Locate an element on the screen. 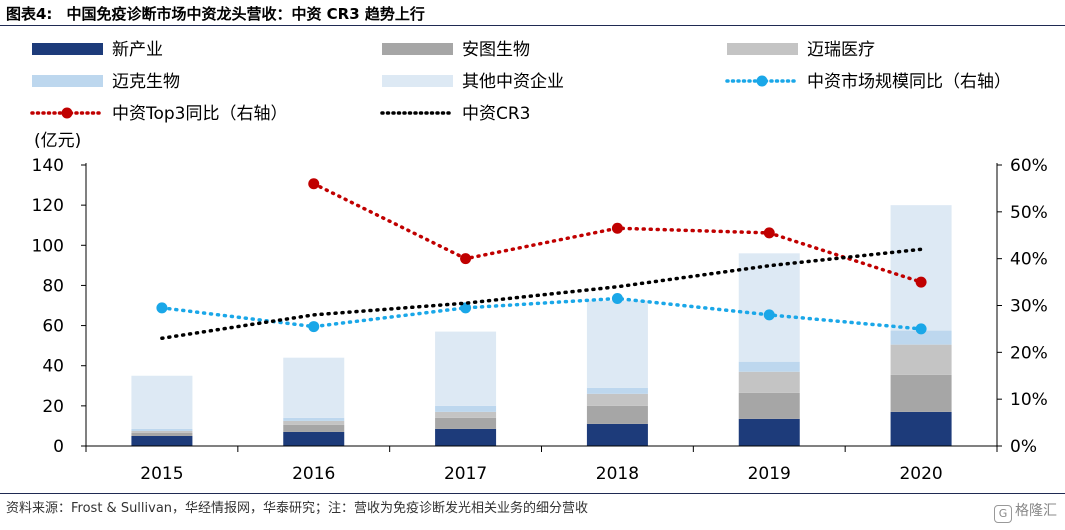 This screenshot has width=1065, height=530. y-tick-label-1: 20 is located at coordinates (53, 407).